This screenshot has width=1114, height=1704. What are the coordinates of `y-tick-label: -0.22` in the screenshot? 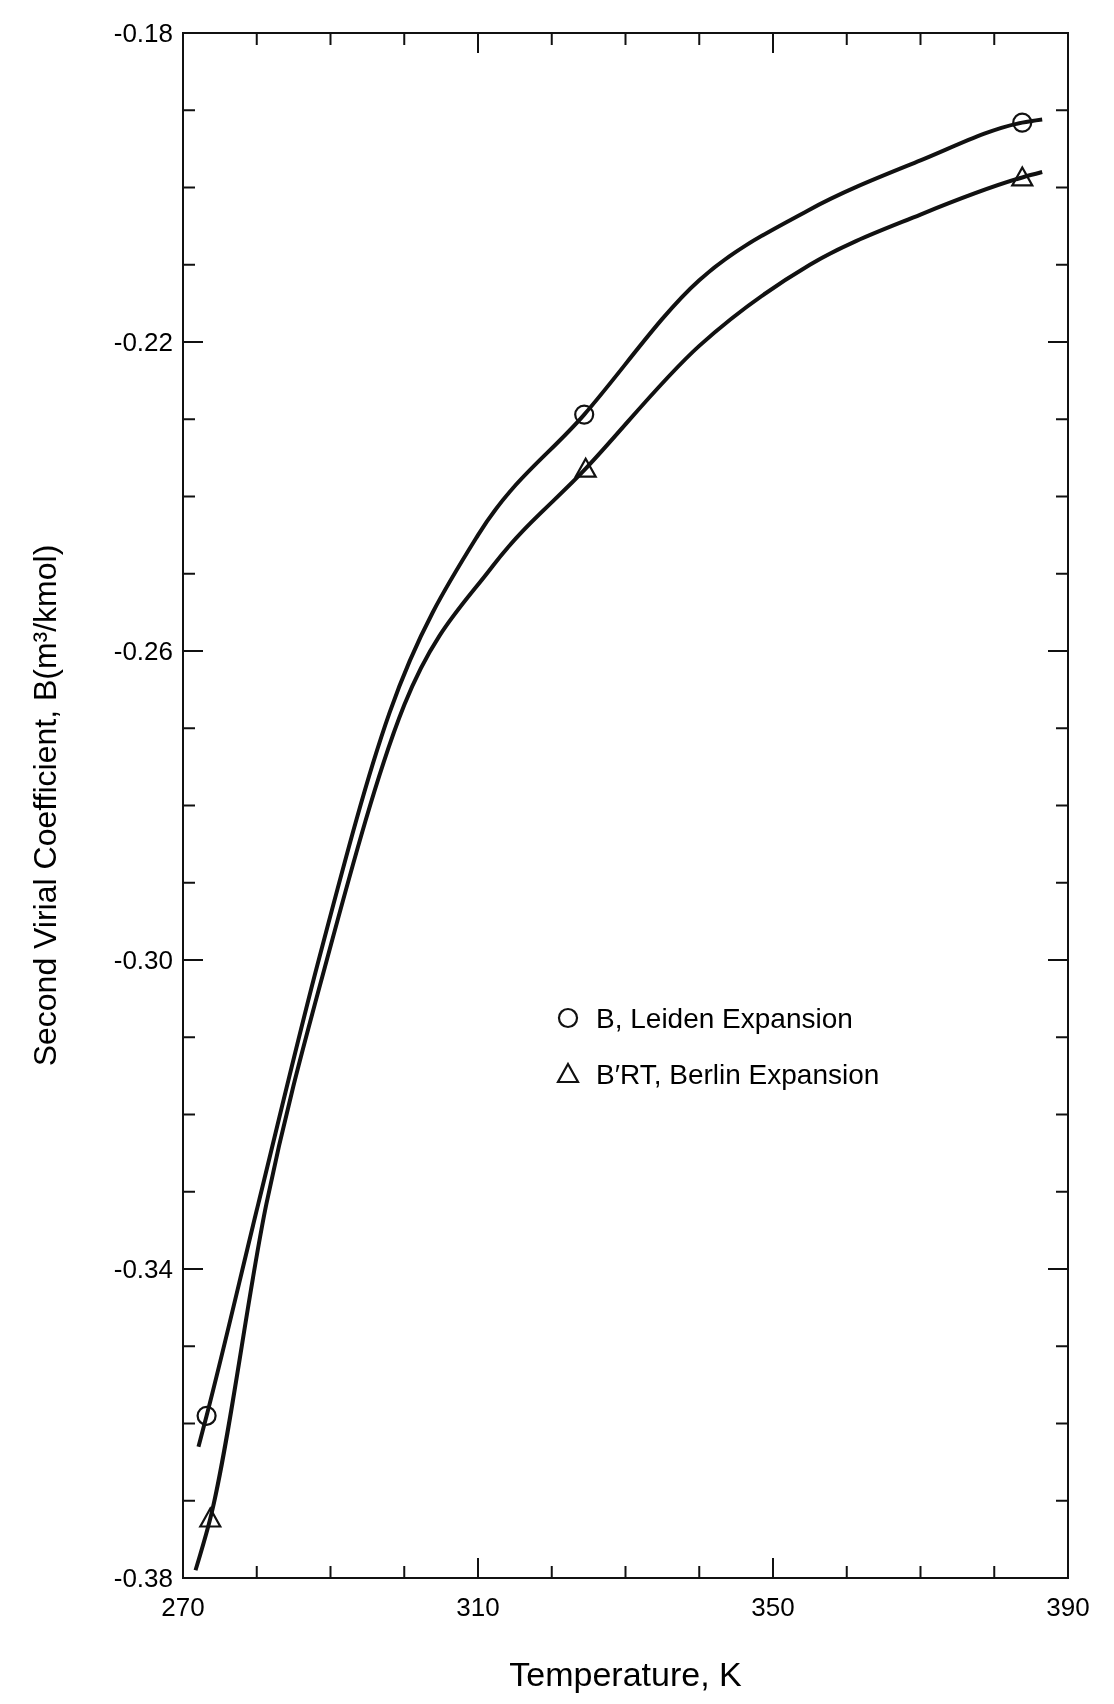 It's located at (143, 342).